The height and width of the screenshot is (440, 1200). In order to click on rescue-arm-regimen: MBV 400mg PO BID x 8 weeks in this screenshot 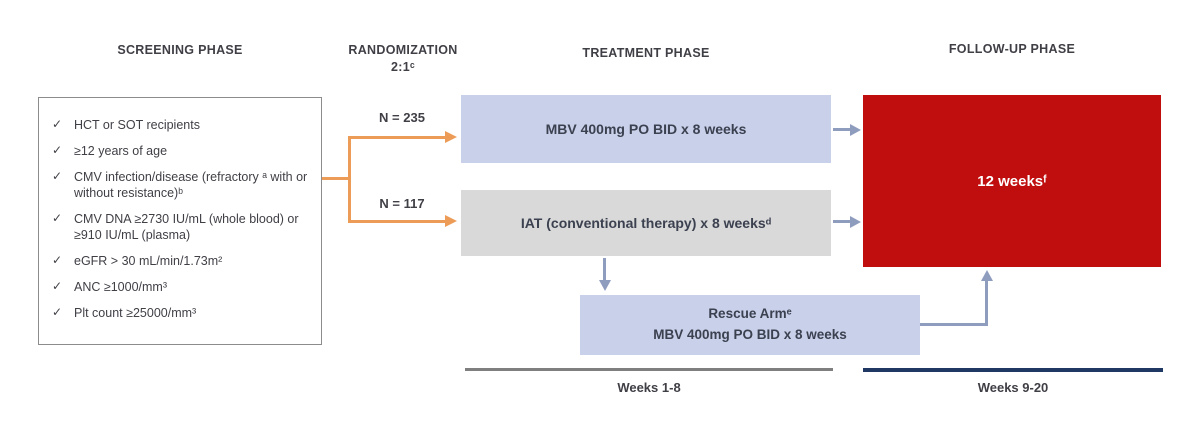, I will do `click(750, 334)`.